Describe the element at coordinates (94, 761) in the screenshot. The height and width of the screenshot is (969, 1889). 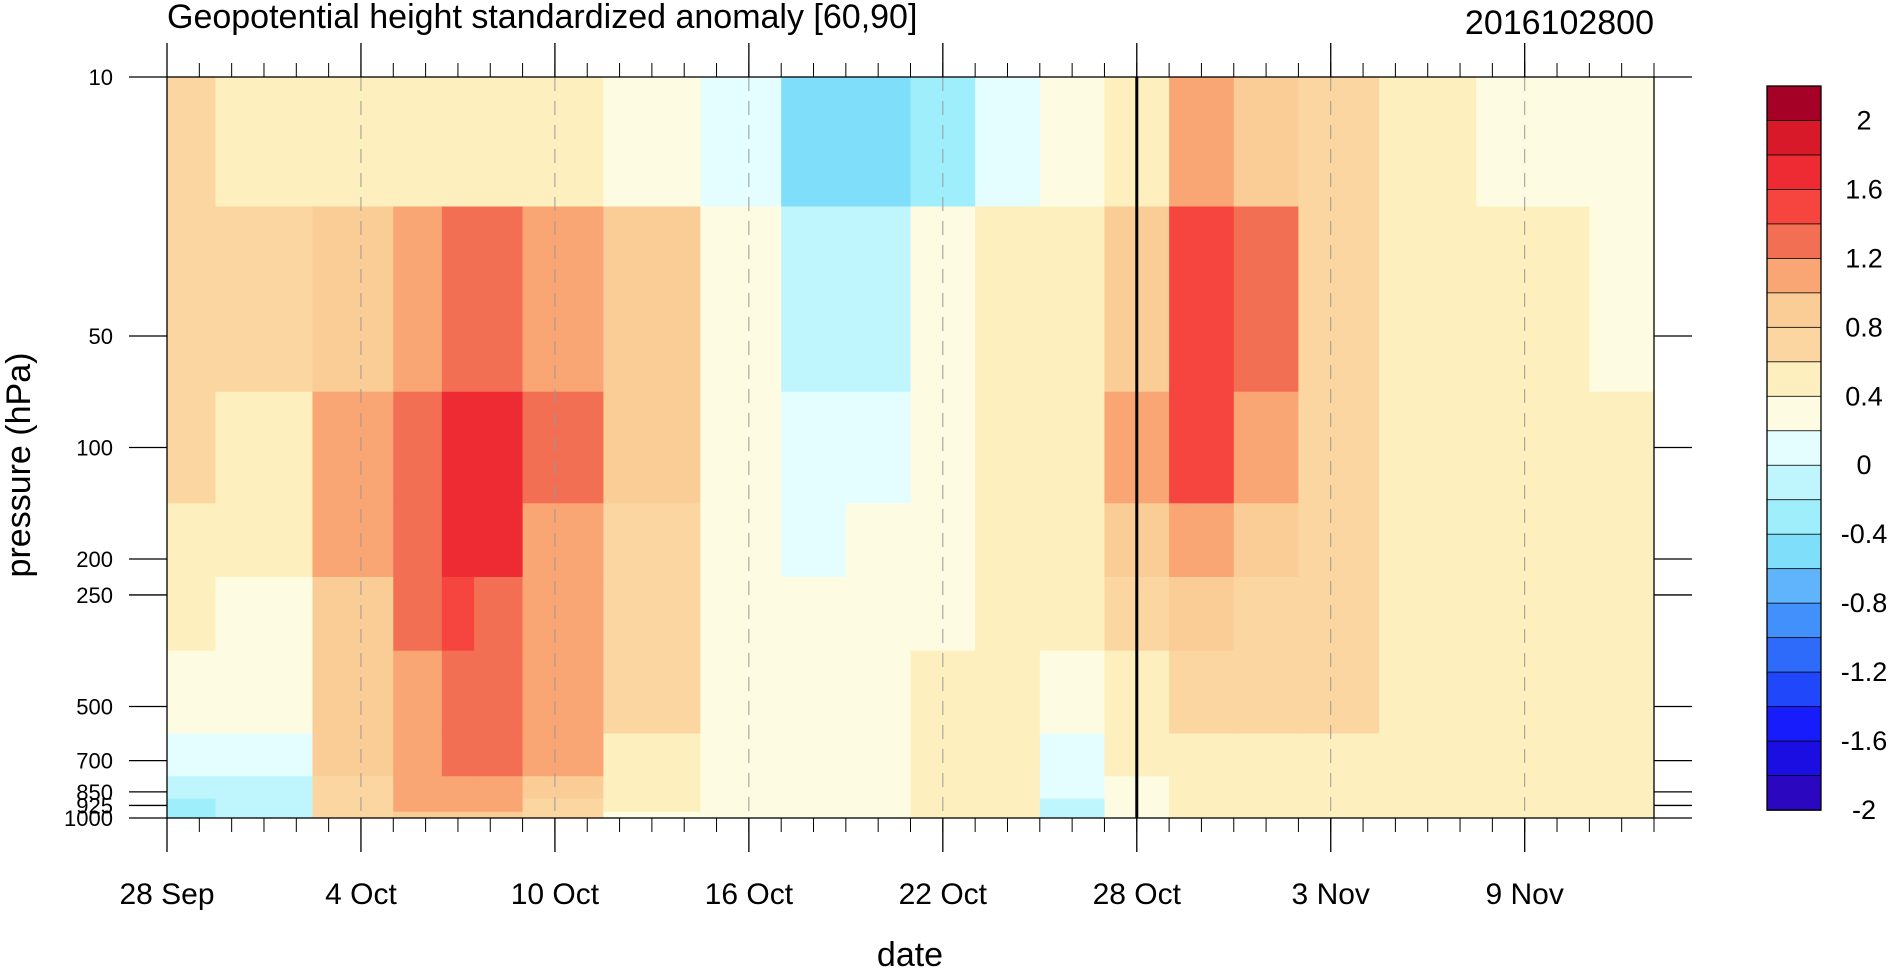
I see `y-tick-label: 700` at that location.